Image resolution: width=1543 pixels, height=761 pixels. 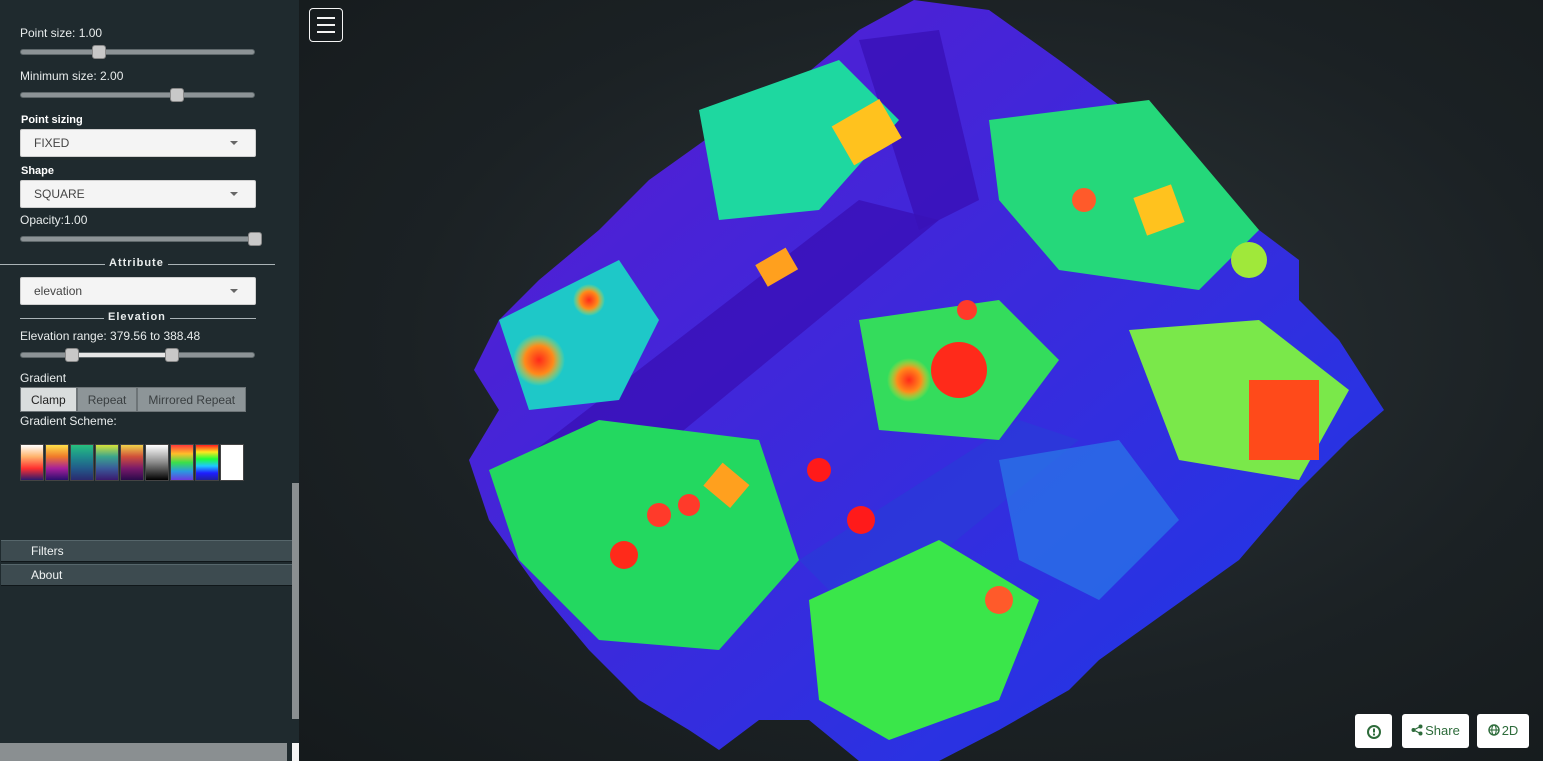 I want to click on gradient-label: Gradient, so click(x=43, y=378).